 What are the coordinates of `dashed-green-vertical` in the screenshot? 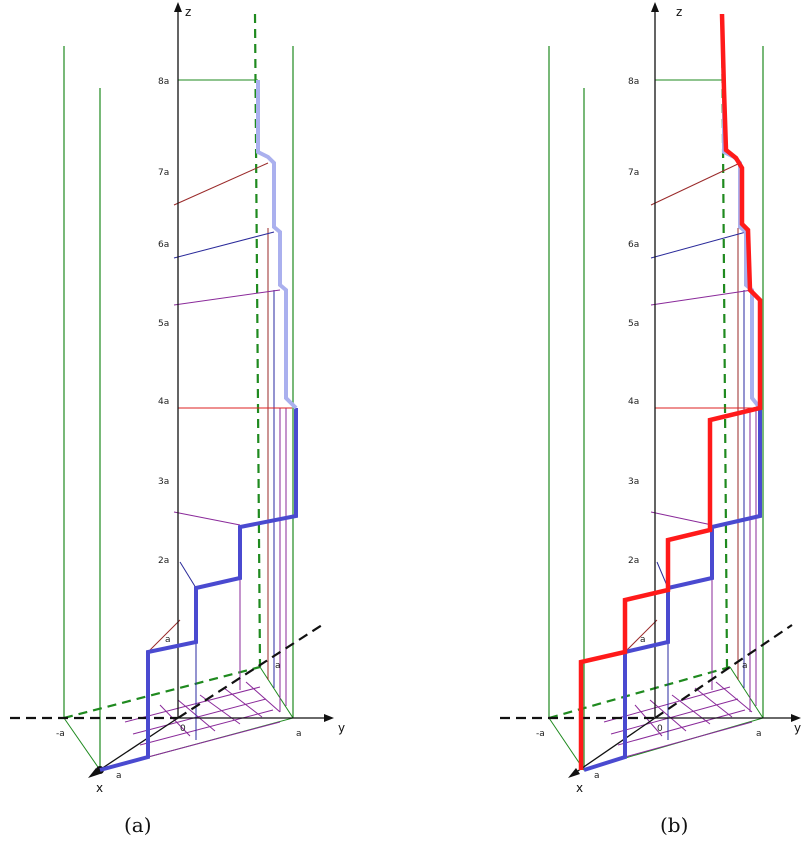 It's located at (257, 340).